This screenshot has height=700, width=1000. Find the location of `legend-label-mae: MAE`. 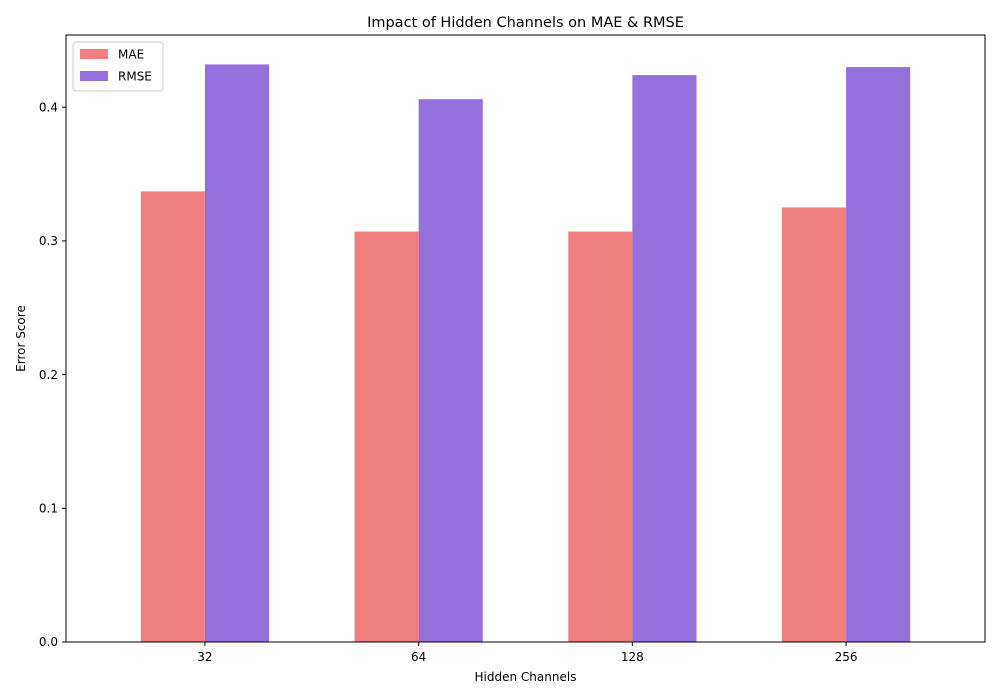

legend-label-mae: MAE is located at coordinates (131, 55).